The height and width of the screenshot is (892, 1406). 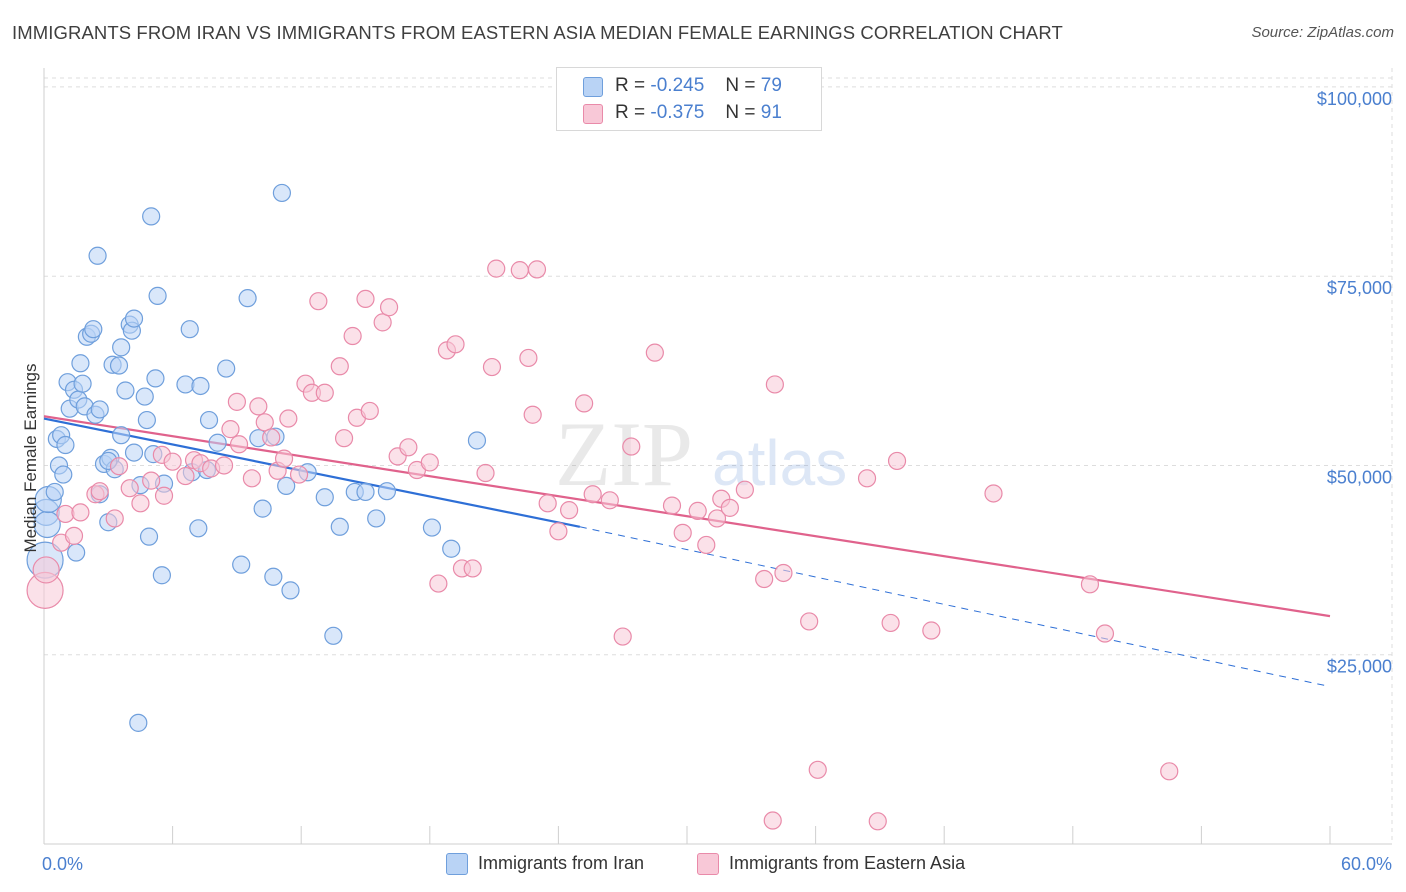 What do you see at coordinates (677, 85) in the screenshot?
I see `legend-r-value: -0.245` at bounding box center [677, 85].